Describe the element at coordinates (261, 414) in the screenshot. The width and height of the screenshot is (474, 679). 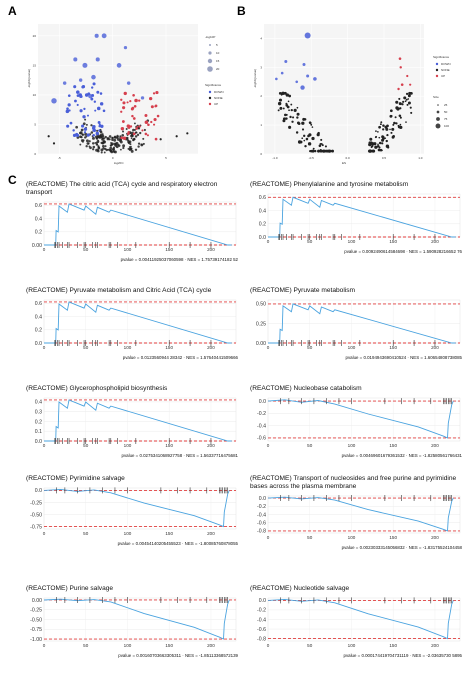
I see `y-tick-label: -0.2` at that location.